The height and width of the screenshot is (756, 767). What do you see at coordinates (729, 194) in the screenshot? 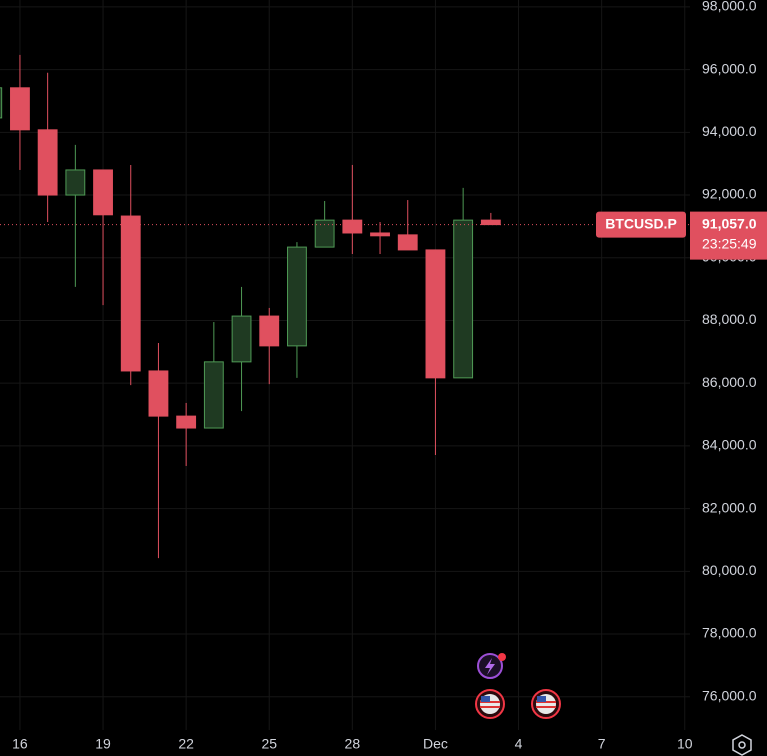
I see `y-tick-label: 92,000.0` at bounding box center [729, 194].